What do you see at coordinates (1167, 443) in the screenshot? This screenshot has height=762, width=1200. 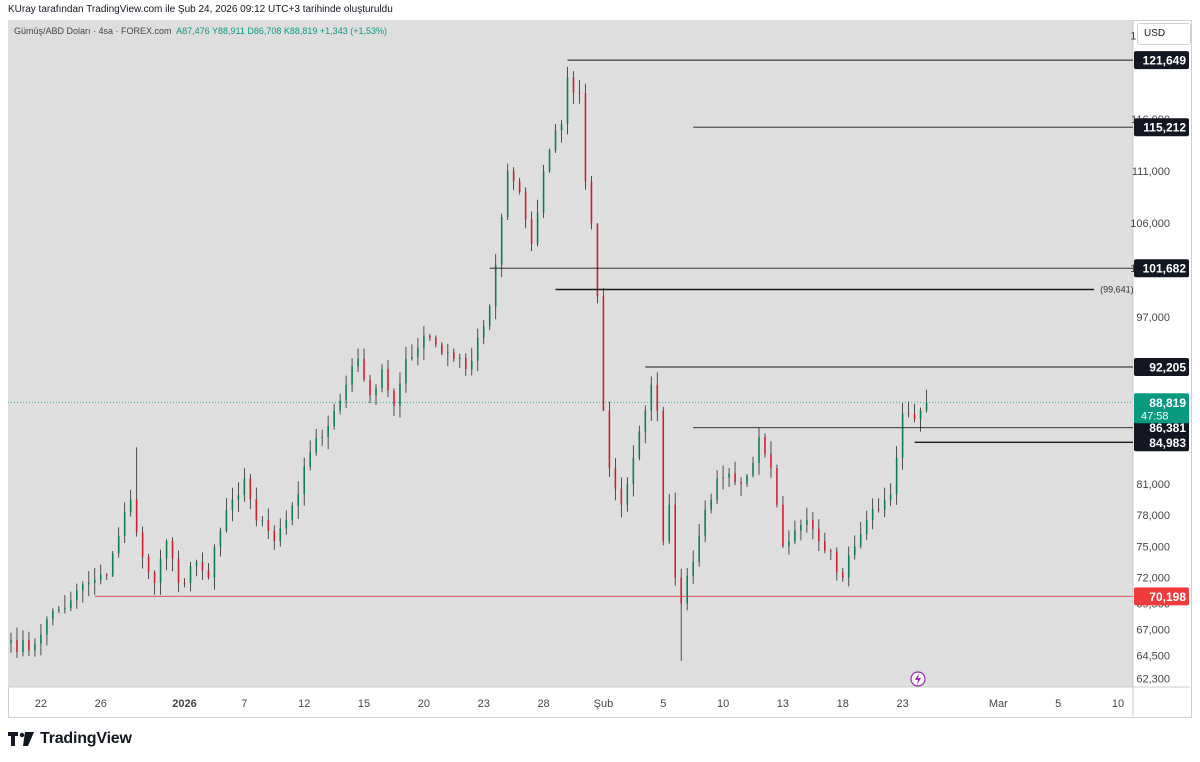 I see `price-level-label: 84,983` at bounding box center [1167, 443].